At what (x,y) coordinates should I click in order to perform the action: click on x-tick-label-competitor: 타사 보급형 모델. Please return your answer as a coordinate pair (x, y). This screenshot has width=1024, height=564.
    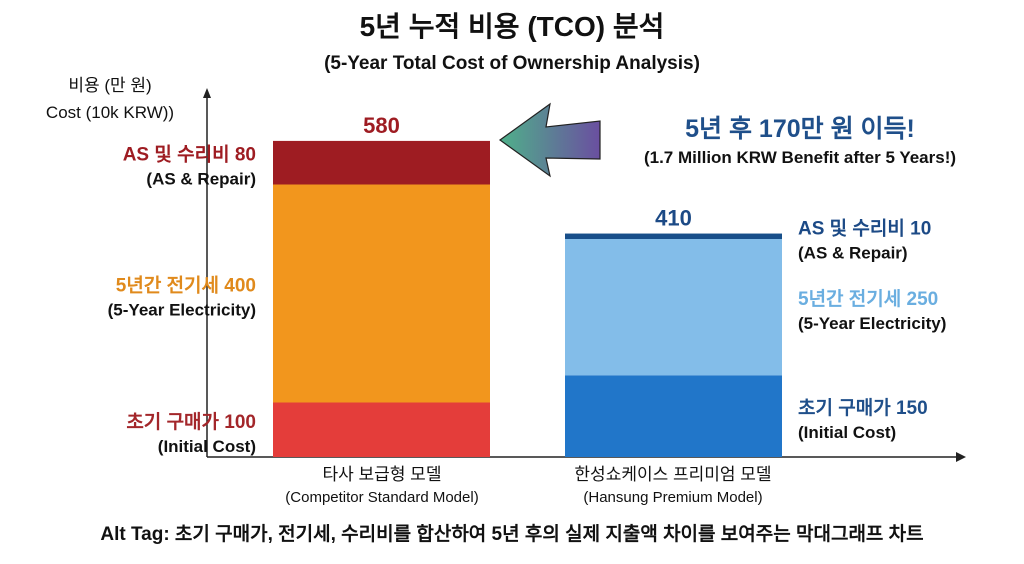
    Looking at the image, I should click on (382, 474).